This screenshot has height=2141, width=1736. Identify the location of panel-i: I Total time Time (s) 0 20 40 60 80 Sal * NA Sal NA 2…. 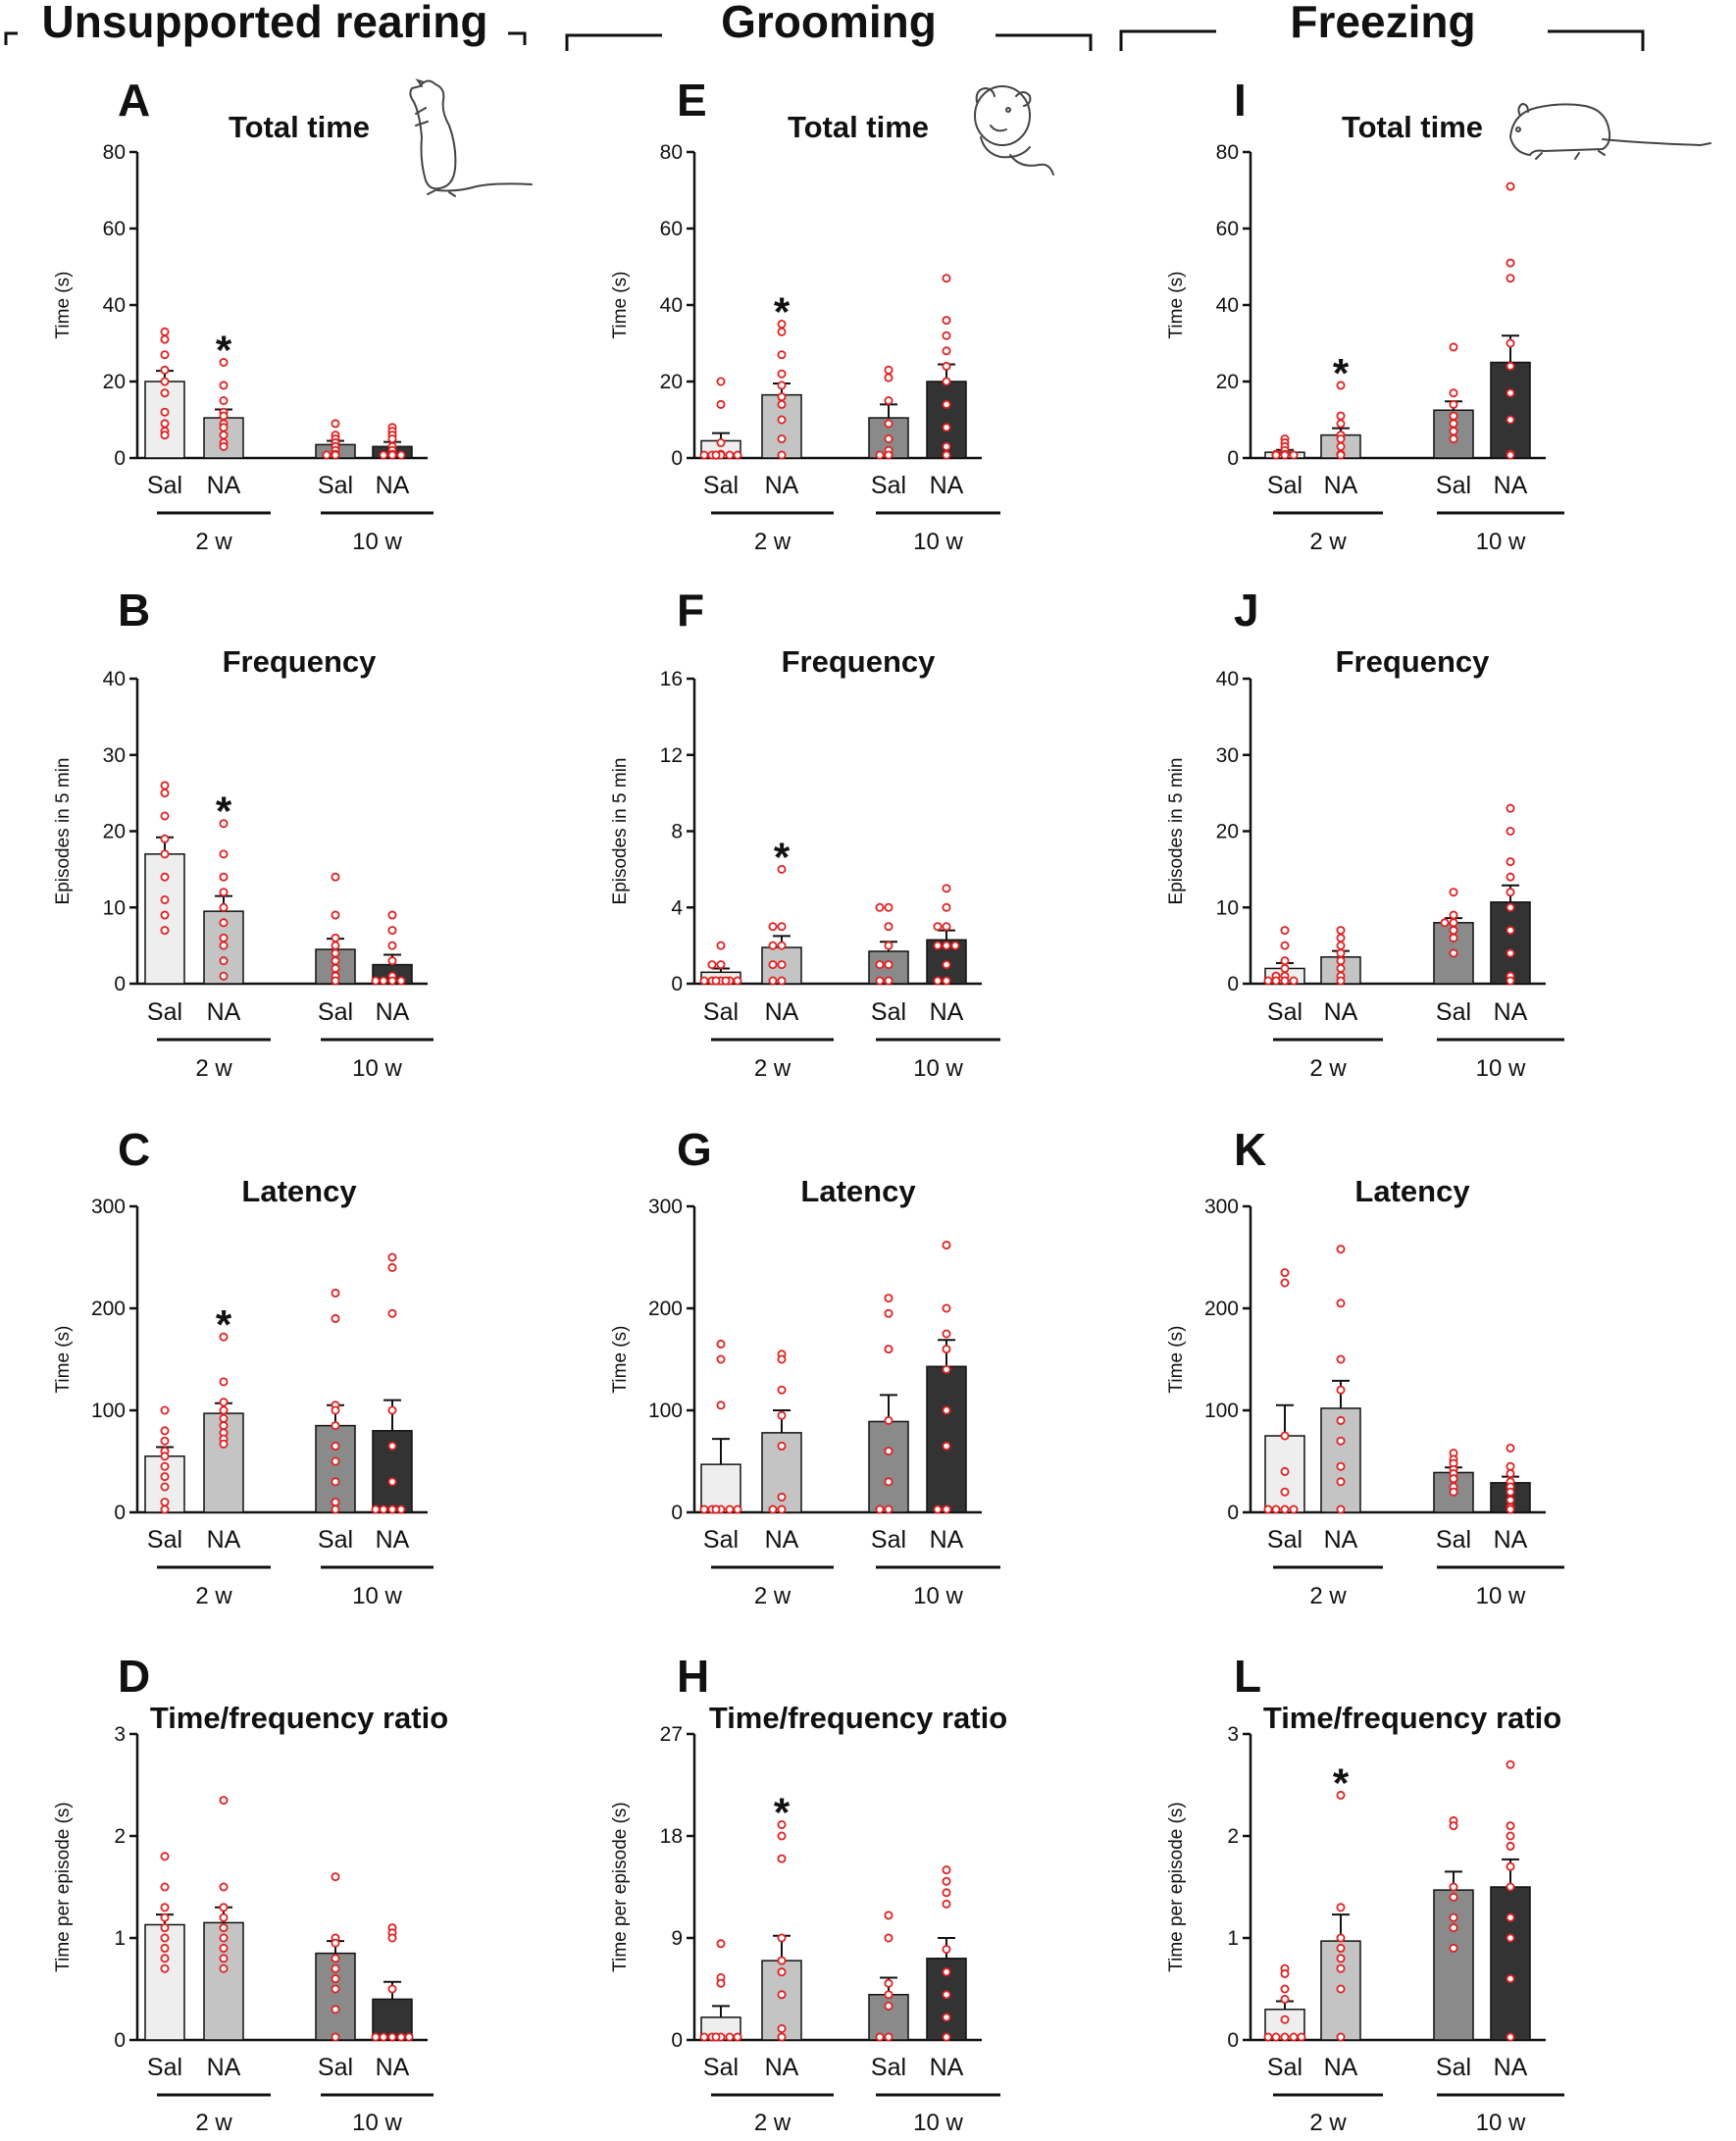
(1365, 315).